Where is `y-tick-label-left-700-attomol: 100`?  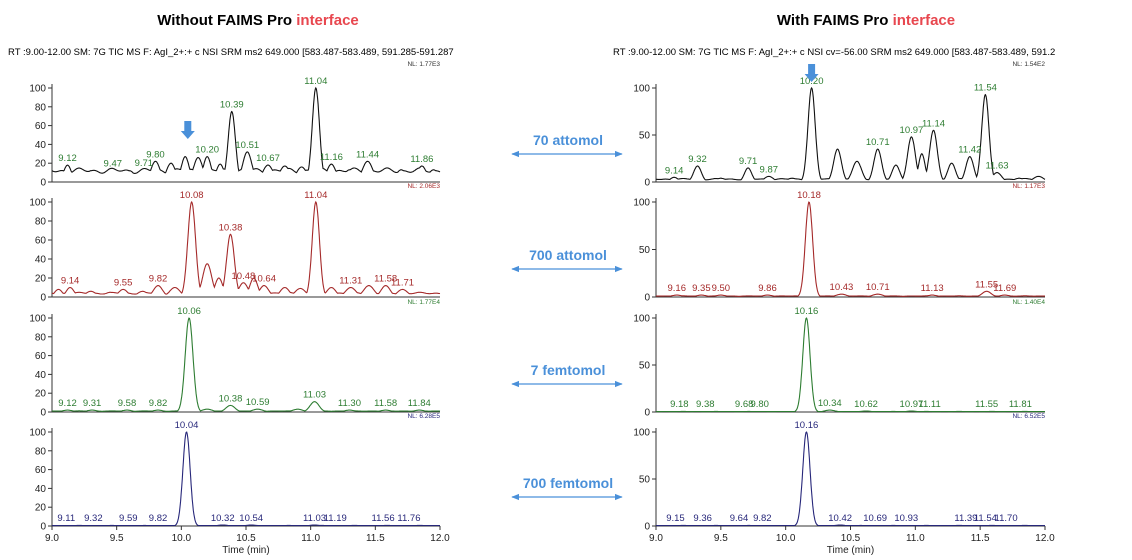
y-tick-label-left-700-attomol: 100 is located at coordinates (37, 203).